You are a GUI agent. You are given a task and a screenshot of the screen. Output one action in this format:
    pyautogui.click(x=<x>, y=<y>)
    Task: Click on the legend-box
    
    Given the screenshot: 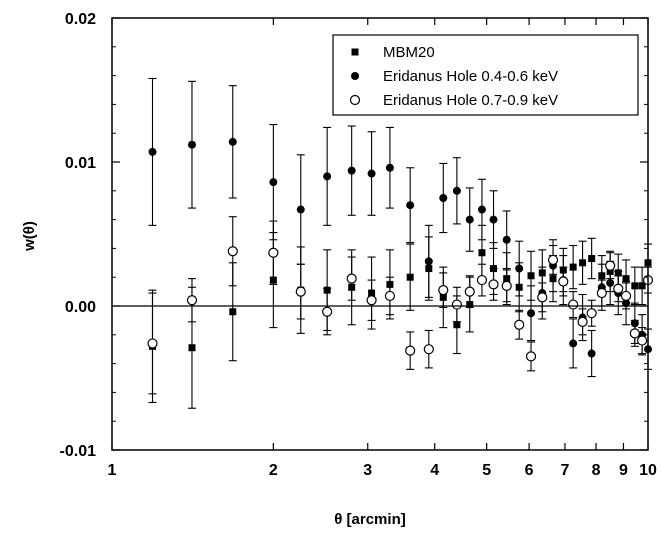 What is the action you would take?
    pyautogui.click(x=485, y=75)
    